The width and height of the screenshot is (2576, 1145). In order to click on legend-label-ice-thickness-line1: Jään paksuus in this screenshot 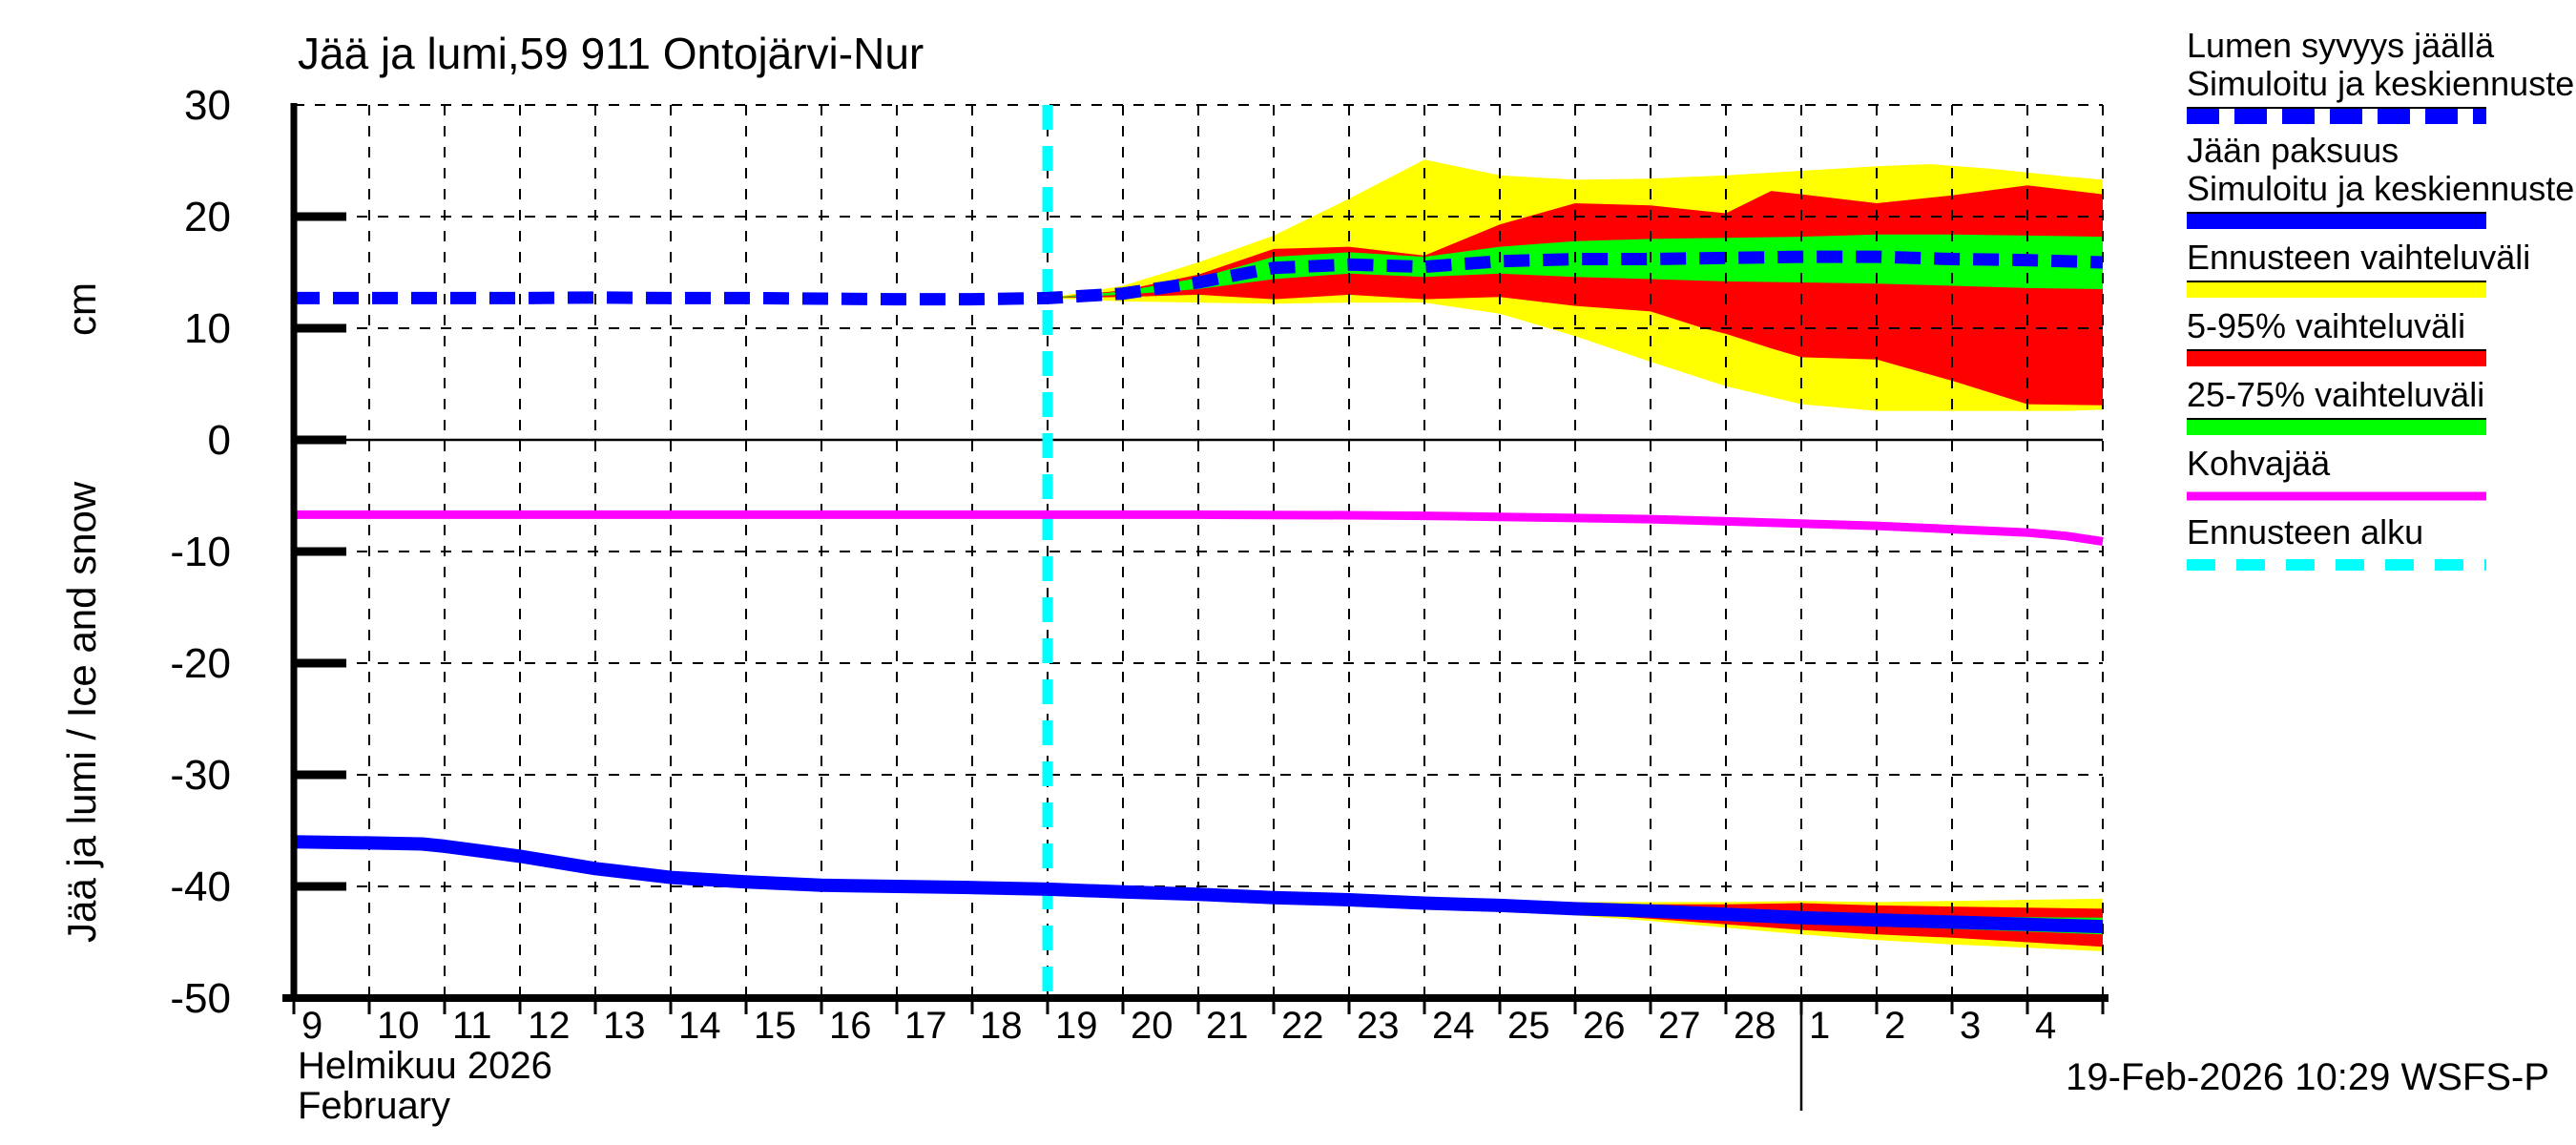, I will do `click(2293, 151)`.